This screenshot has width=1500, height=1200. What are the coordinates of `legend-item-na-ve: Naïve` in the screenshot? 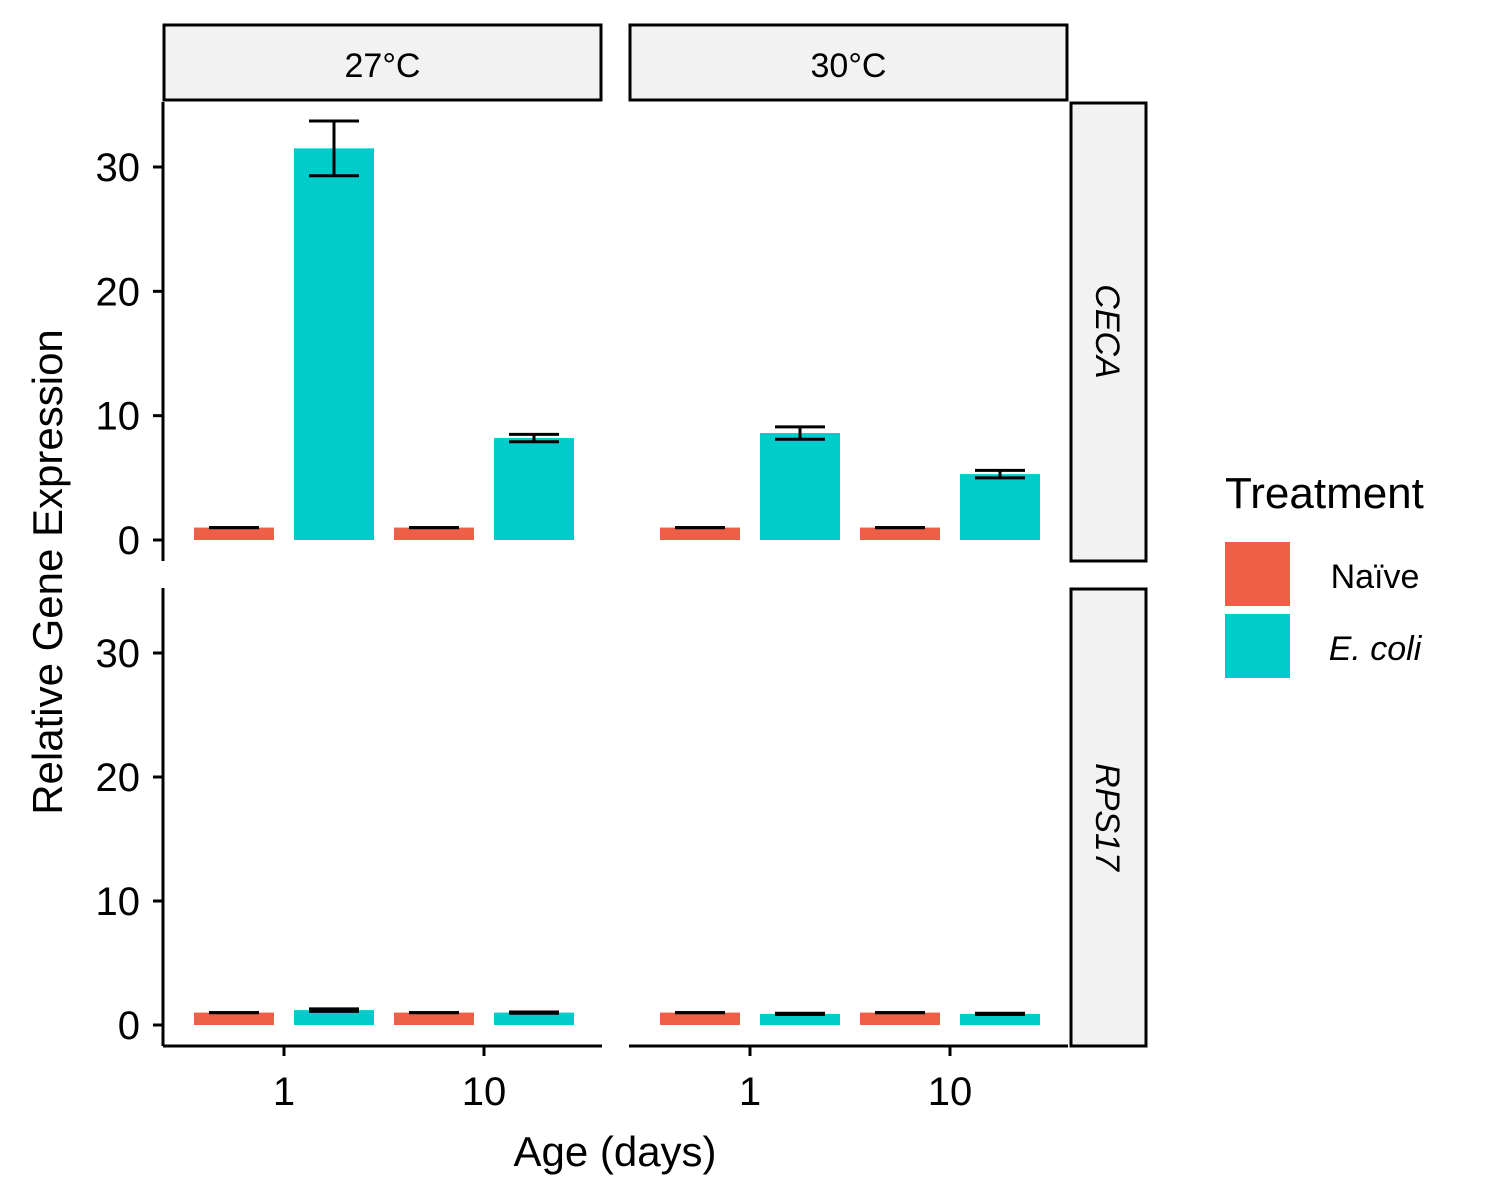 It's located at (1322, 574).